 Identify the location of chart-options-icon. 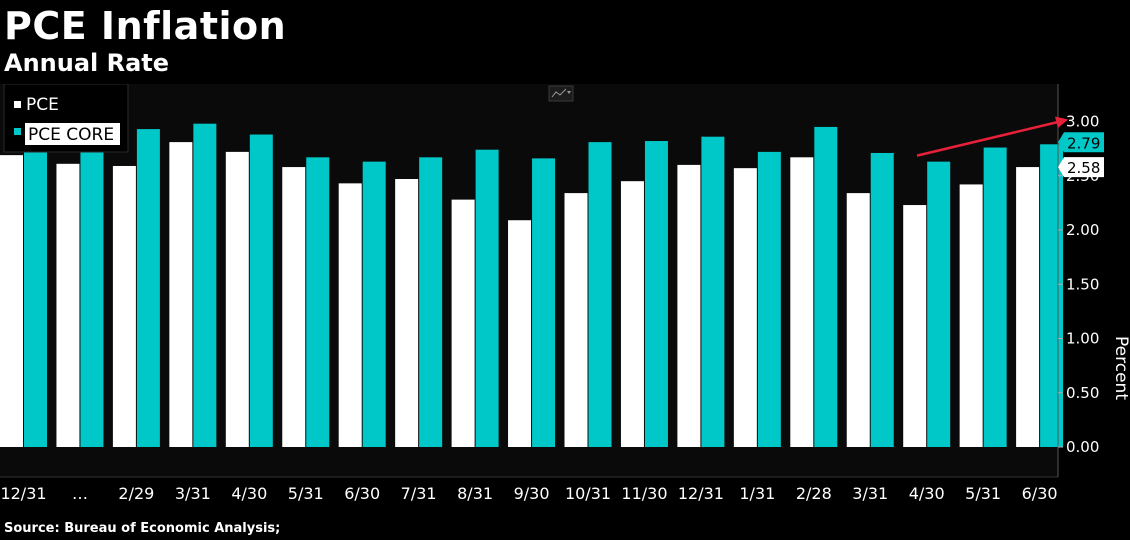
(561, 93).